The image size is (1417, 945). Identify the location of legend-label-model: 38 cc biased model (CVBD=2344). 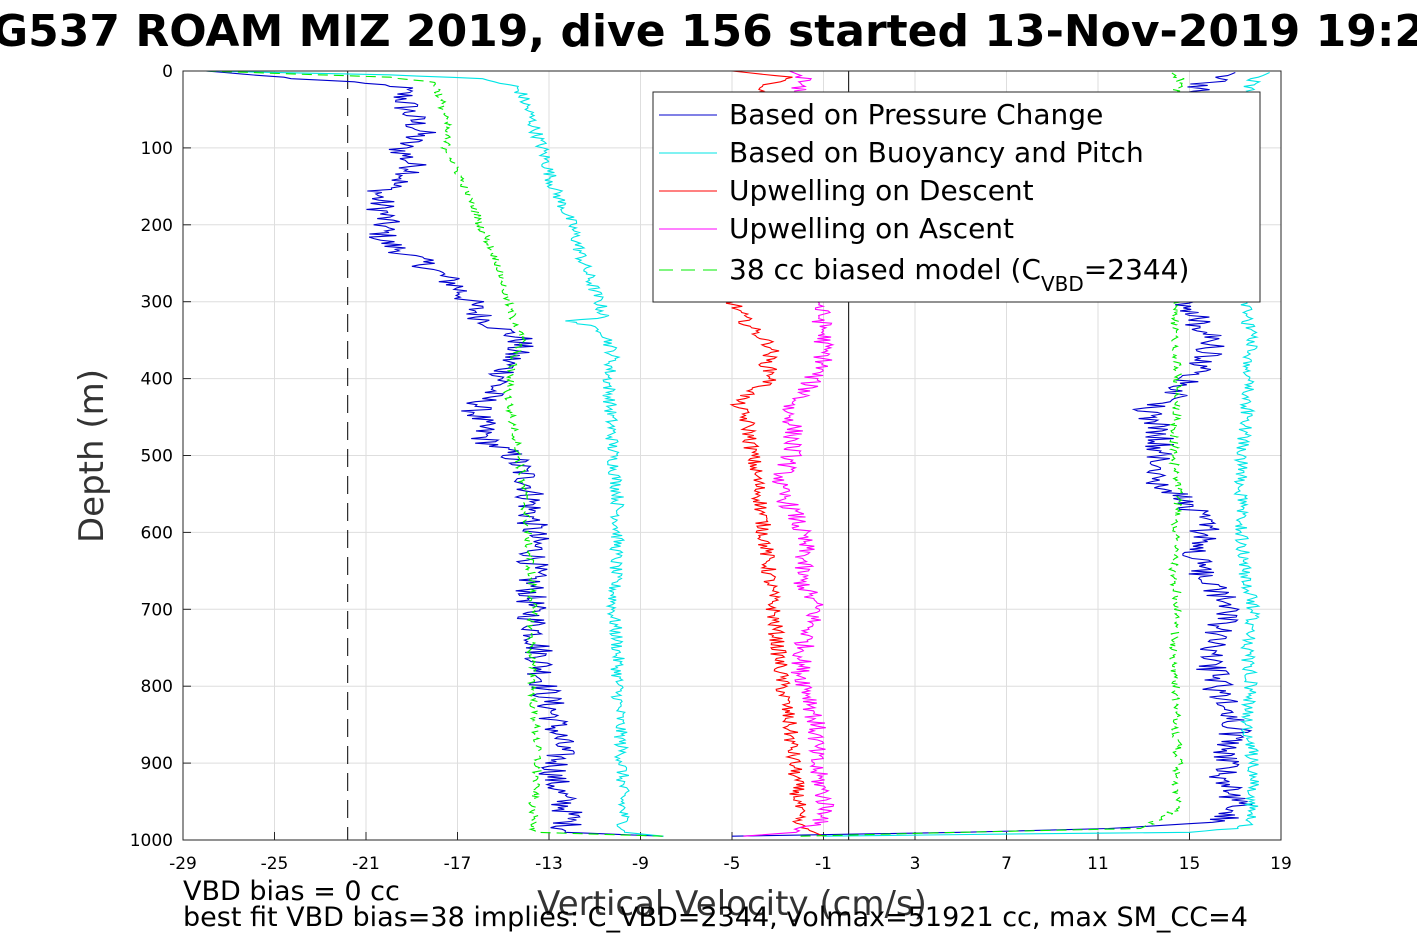
(959, 274).